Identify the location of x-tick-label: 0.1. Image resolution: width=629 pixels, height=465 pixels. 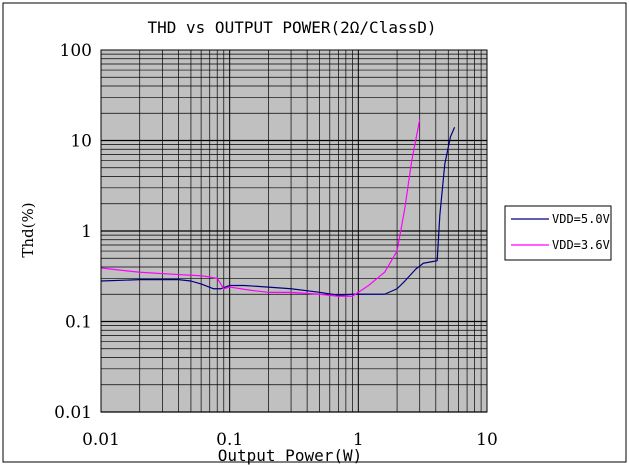
(229, 440).